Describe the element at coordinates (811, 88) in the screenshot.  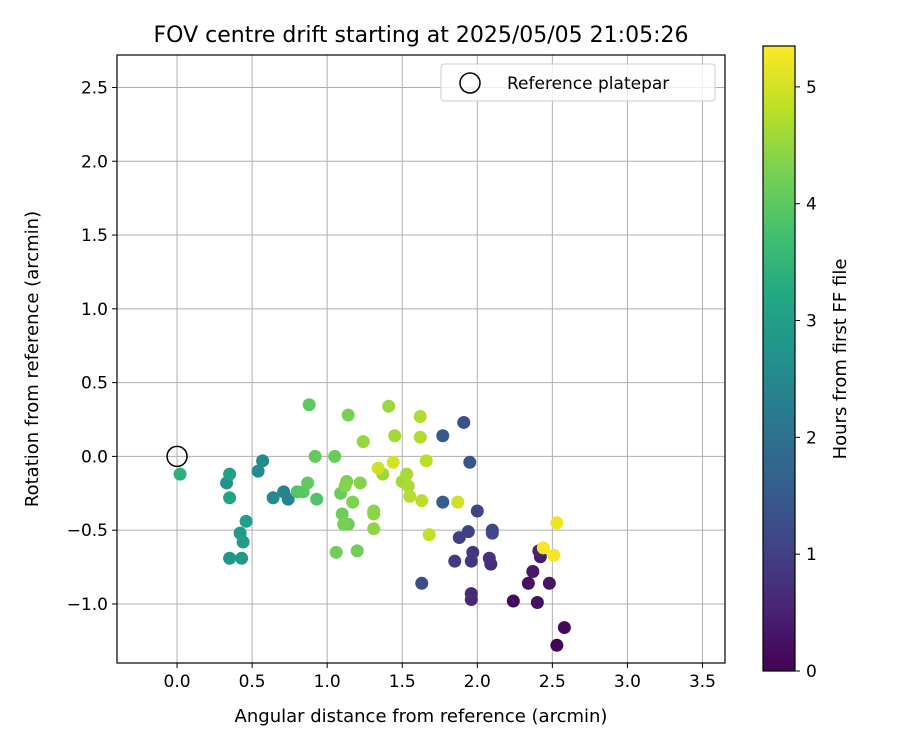
I see `colorbar-tick-label: 5` at that location.